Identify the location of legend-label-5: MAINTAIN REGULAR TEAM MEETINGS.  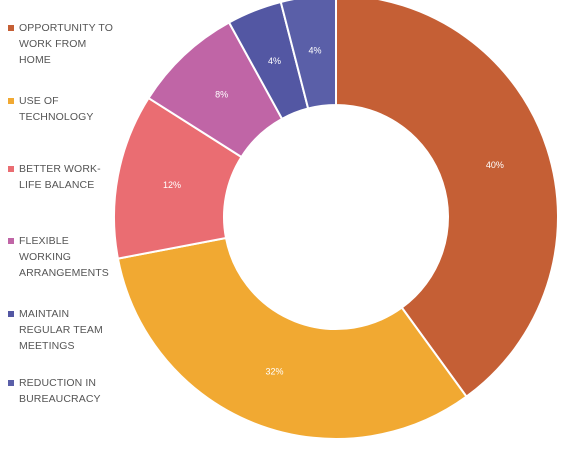
(75, 330).